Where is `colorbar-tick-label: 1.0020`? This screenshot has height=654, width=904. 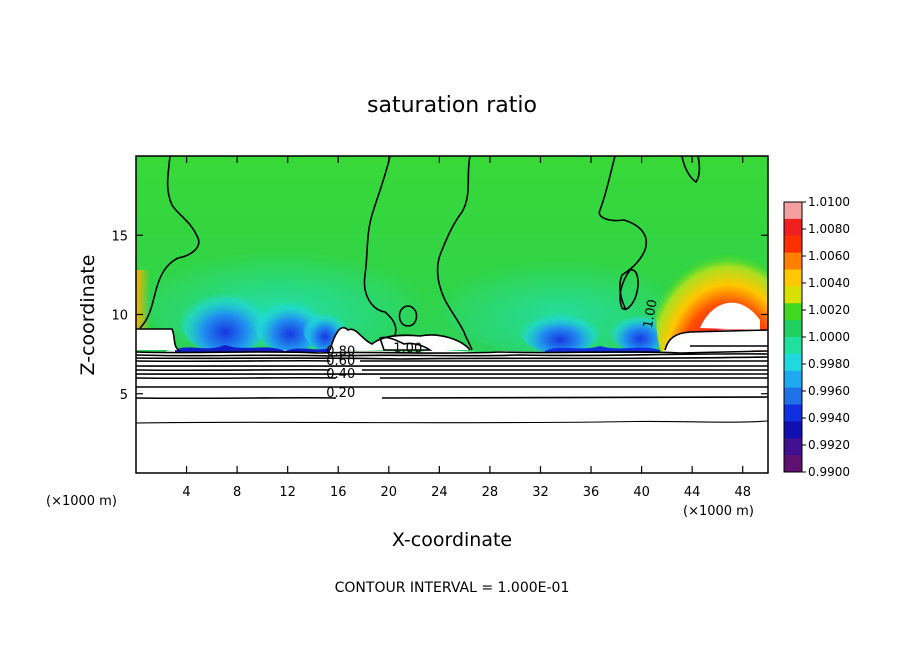 colorbar-tick-label: 1.0020 is located at coordinates (829, 310).